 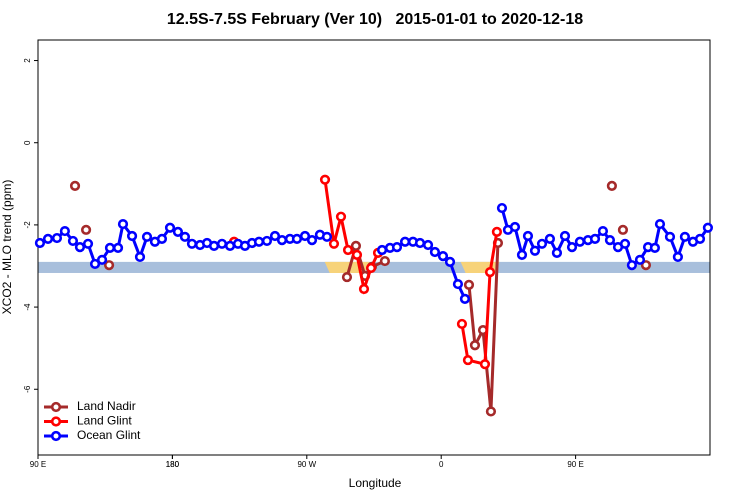 I want to click on y-tick-label: -2, so click(x=27, y=225).